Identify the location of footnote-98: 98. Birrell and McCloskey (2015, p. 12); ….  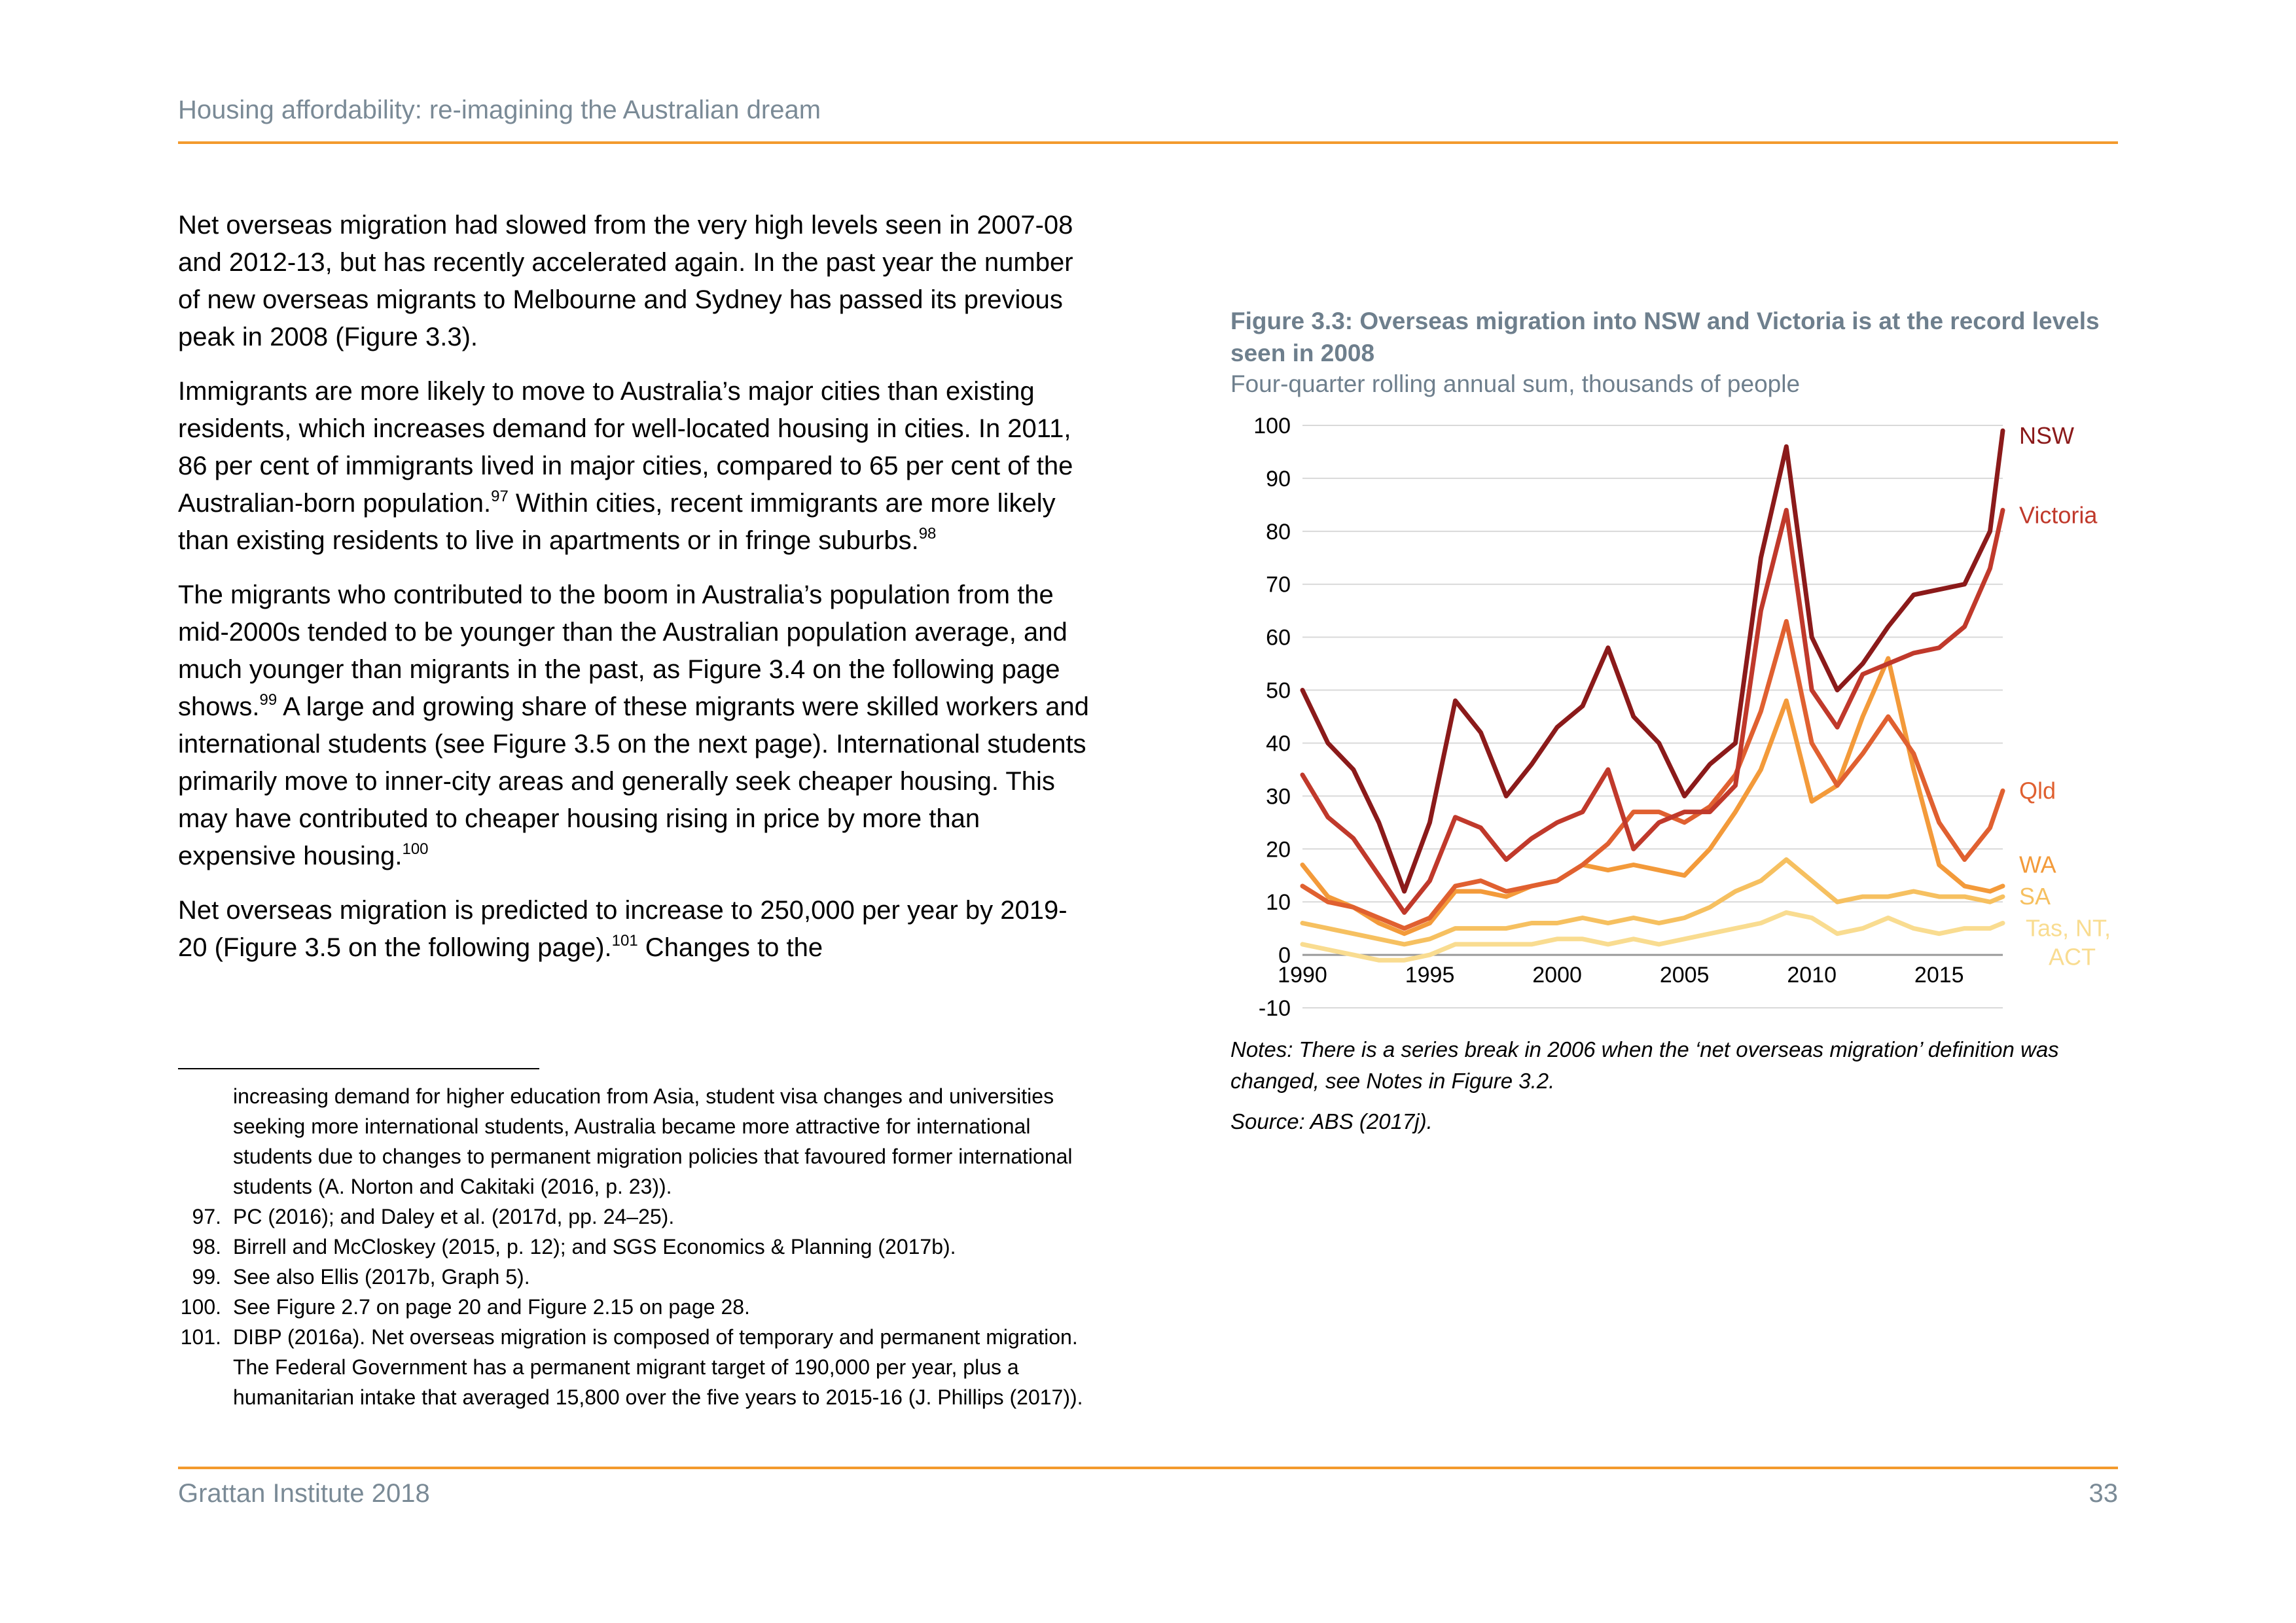
(642, 1247).